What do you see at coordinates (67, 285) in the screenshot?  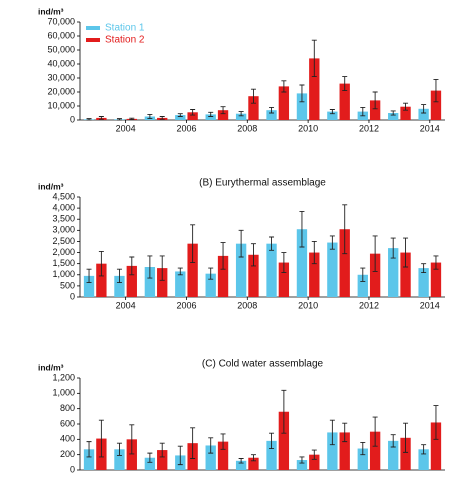 I see `y-tick-label: 500` at bounding box center [67, 285].